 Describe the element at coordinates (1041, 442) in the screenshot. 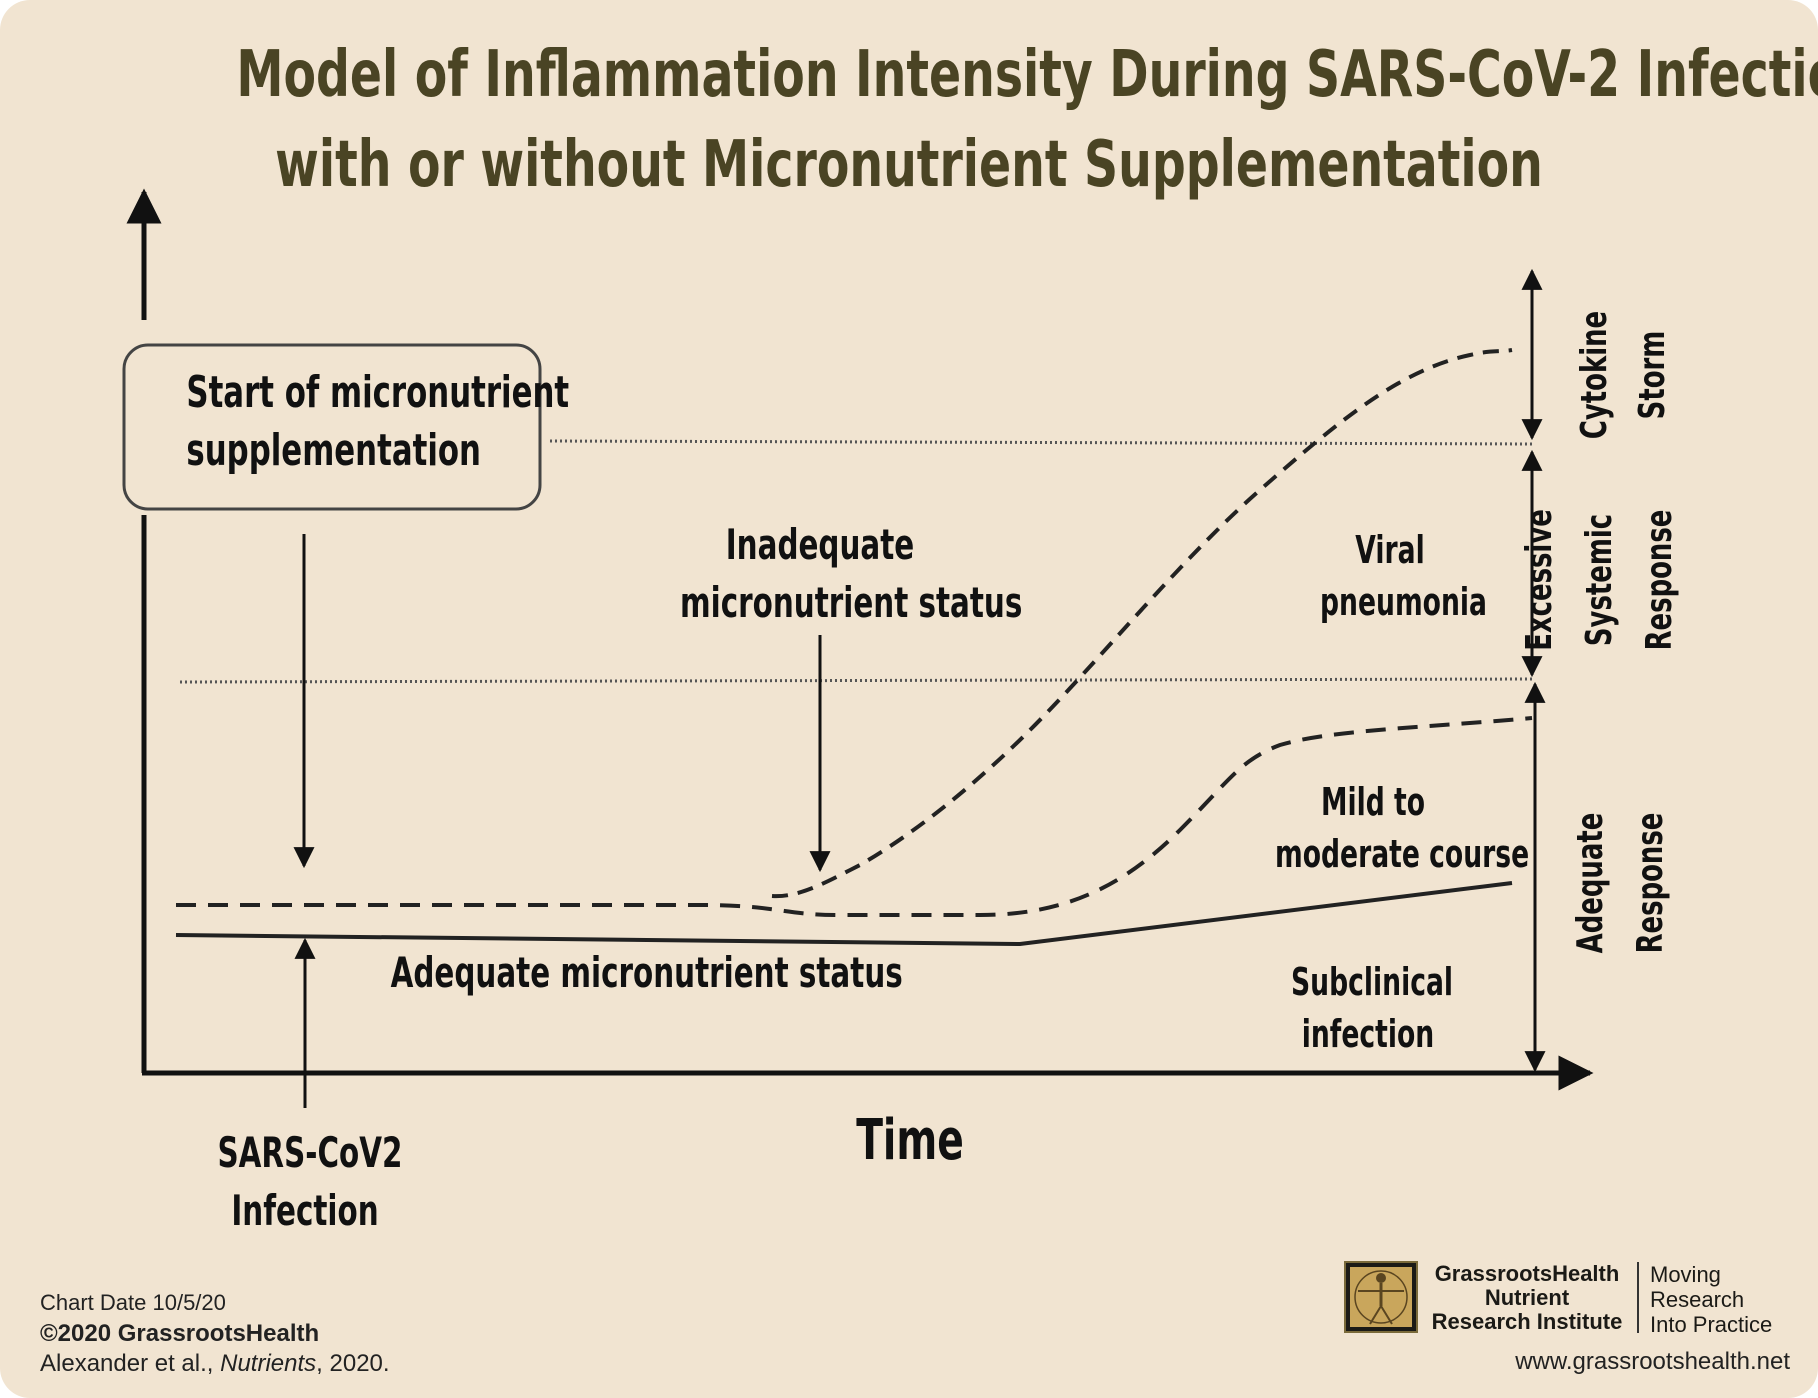

I see `threshold-cytokine` at that location.